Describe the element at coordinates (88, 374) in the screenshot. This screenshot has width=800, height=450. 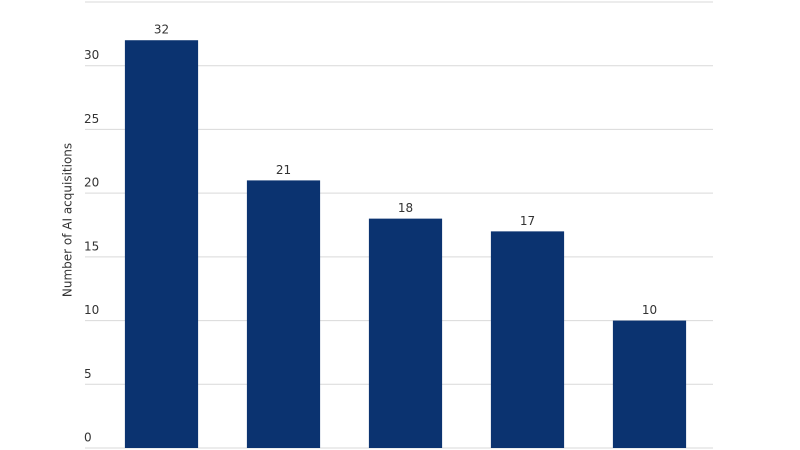
I see `y-tick-label: 5` at that location.